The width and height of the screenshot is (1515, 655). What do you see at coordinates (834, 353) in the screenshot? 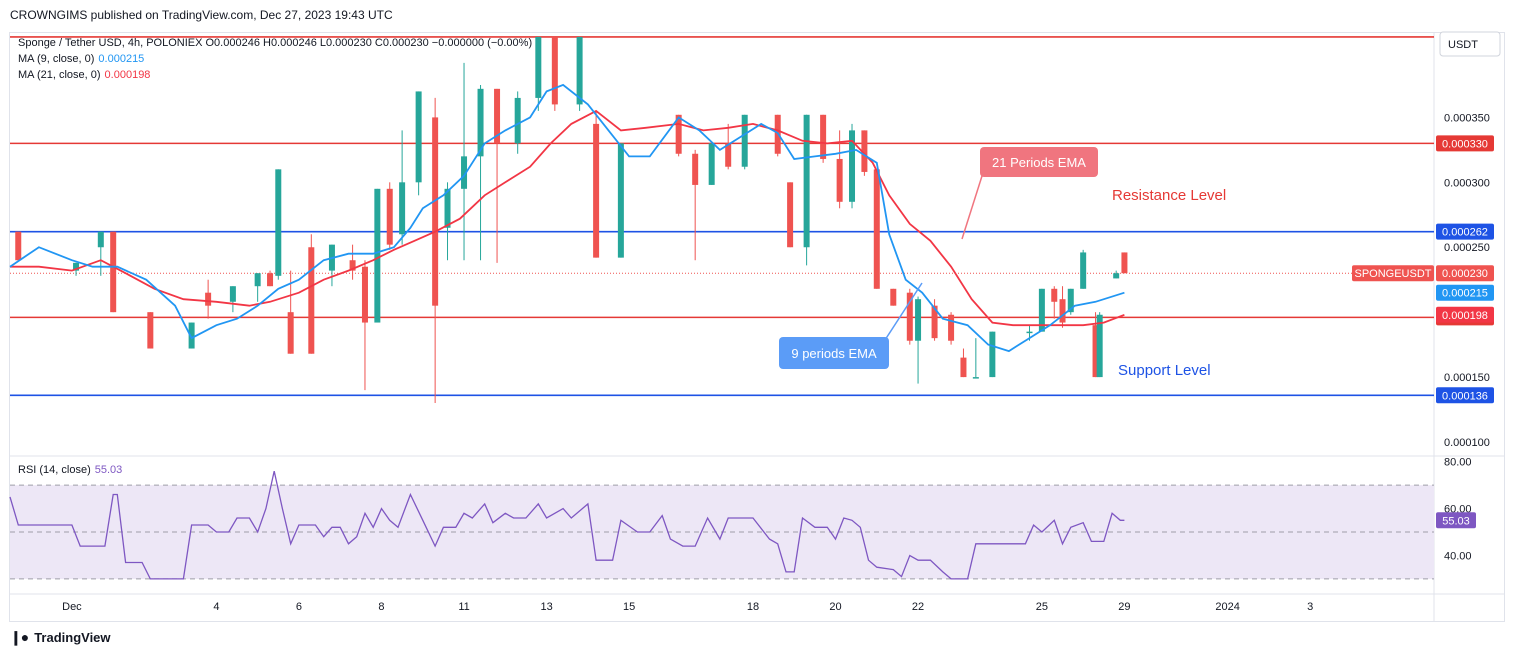
I see `ema9-callout-text: 9 periods EMA` at bounding box center [834, 353].